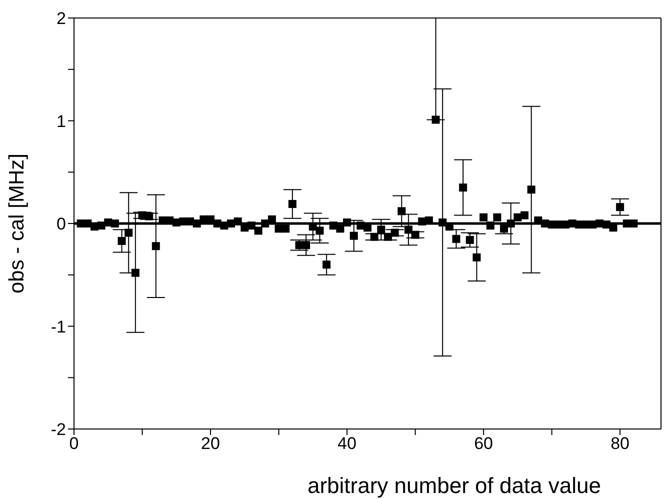 The height and width of the screenshot is (499, 666). What do you see at coordinates (16, 223) in the screenshot?
I see `y-axis-title: obs - cal [MHz]` at bounding box center [16, 223].